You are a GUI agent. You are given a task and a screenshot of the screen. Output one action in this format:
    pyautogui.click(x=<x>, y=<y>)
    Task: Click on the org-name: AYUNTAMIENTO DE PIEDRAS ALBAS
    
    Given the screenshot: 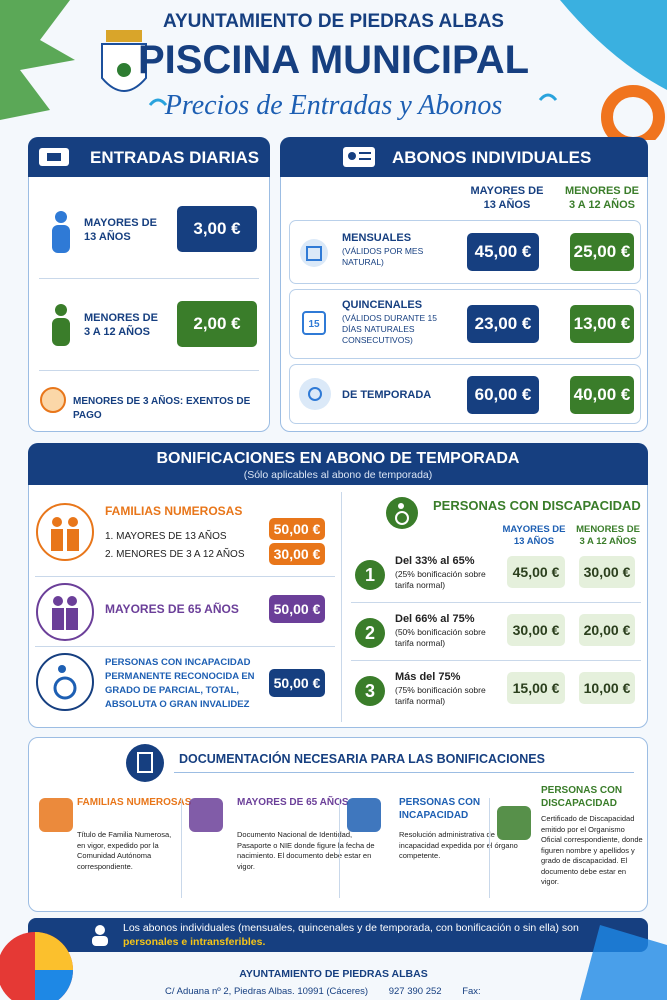 What is the action you would take?
    pyautogui.click(x=333, y=21)
    